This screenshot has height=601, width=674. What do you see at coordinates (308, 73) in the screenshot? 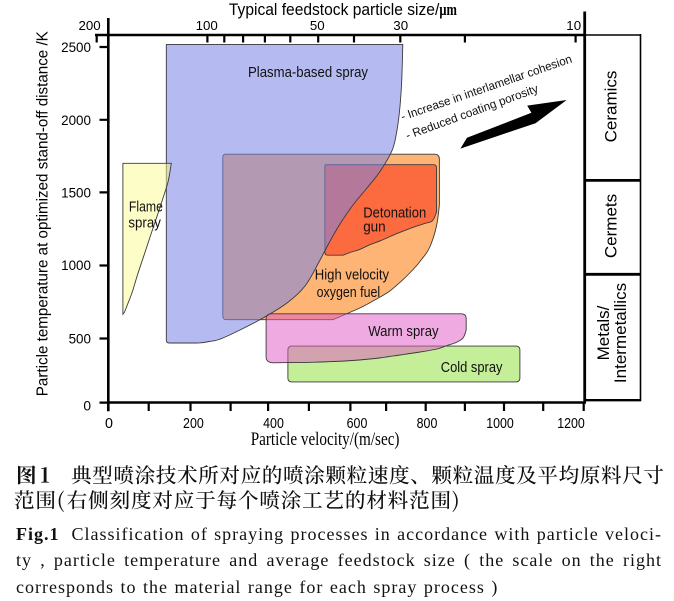
I see `svg-text: Plasma-based spray` at bounding box center [308, 73].